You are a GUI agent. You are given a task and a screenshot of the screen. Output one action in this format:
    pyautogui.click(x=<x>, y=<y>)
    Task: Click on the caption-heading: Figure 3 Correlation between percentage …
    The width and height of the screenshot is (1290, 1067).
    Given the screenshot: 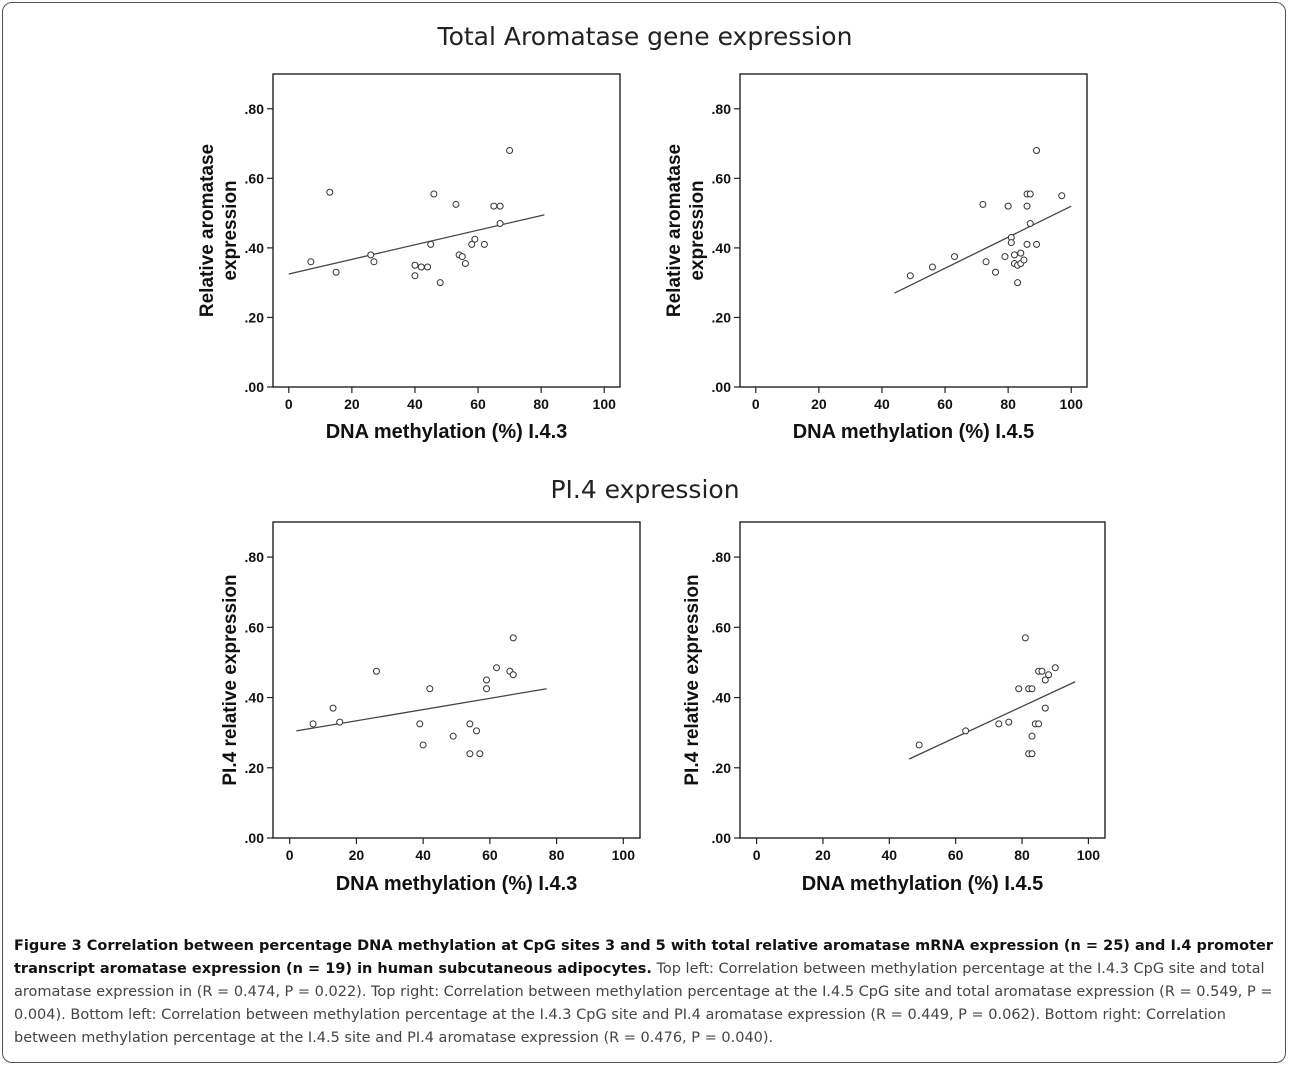 What is the action you would take?
    pyautogui.click(x=644, y=957)
    